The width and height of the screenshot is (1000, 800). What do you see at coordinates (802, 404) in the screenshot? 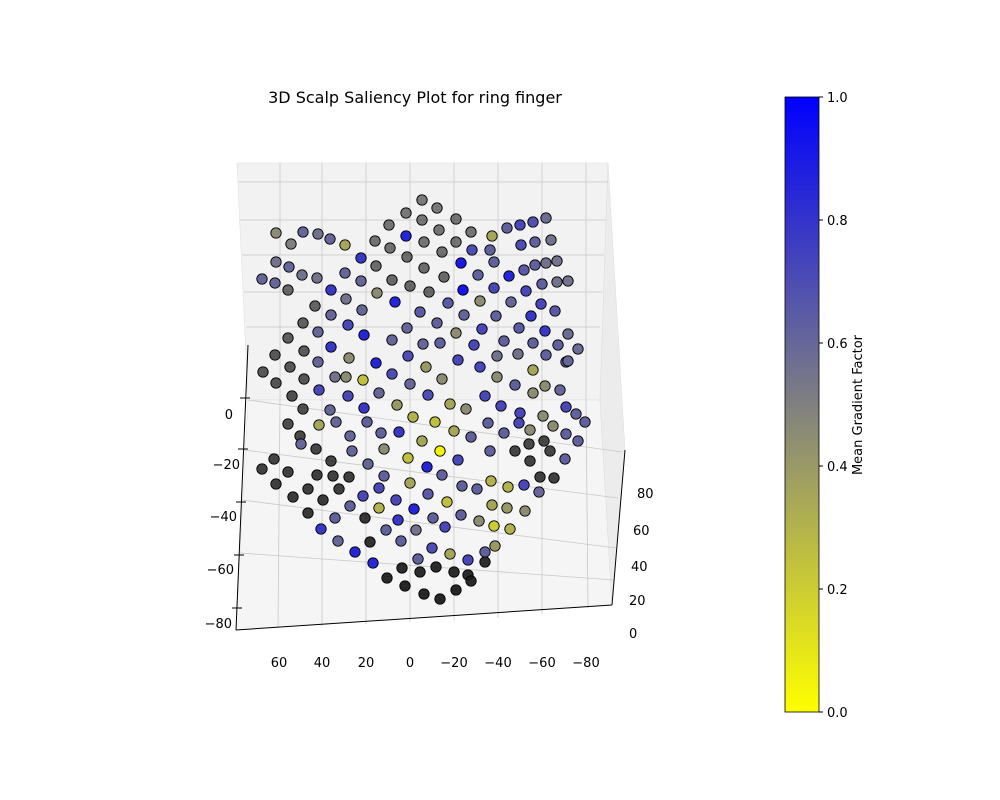
I see `colorbar-gradient` at bounding box center [802, 404].